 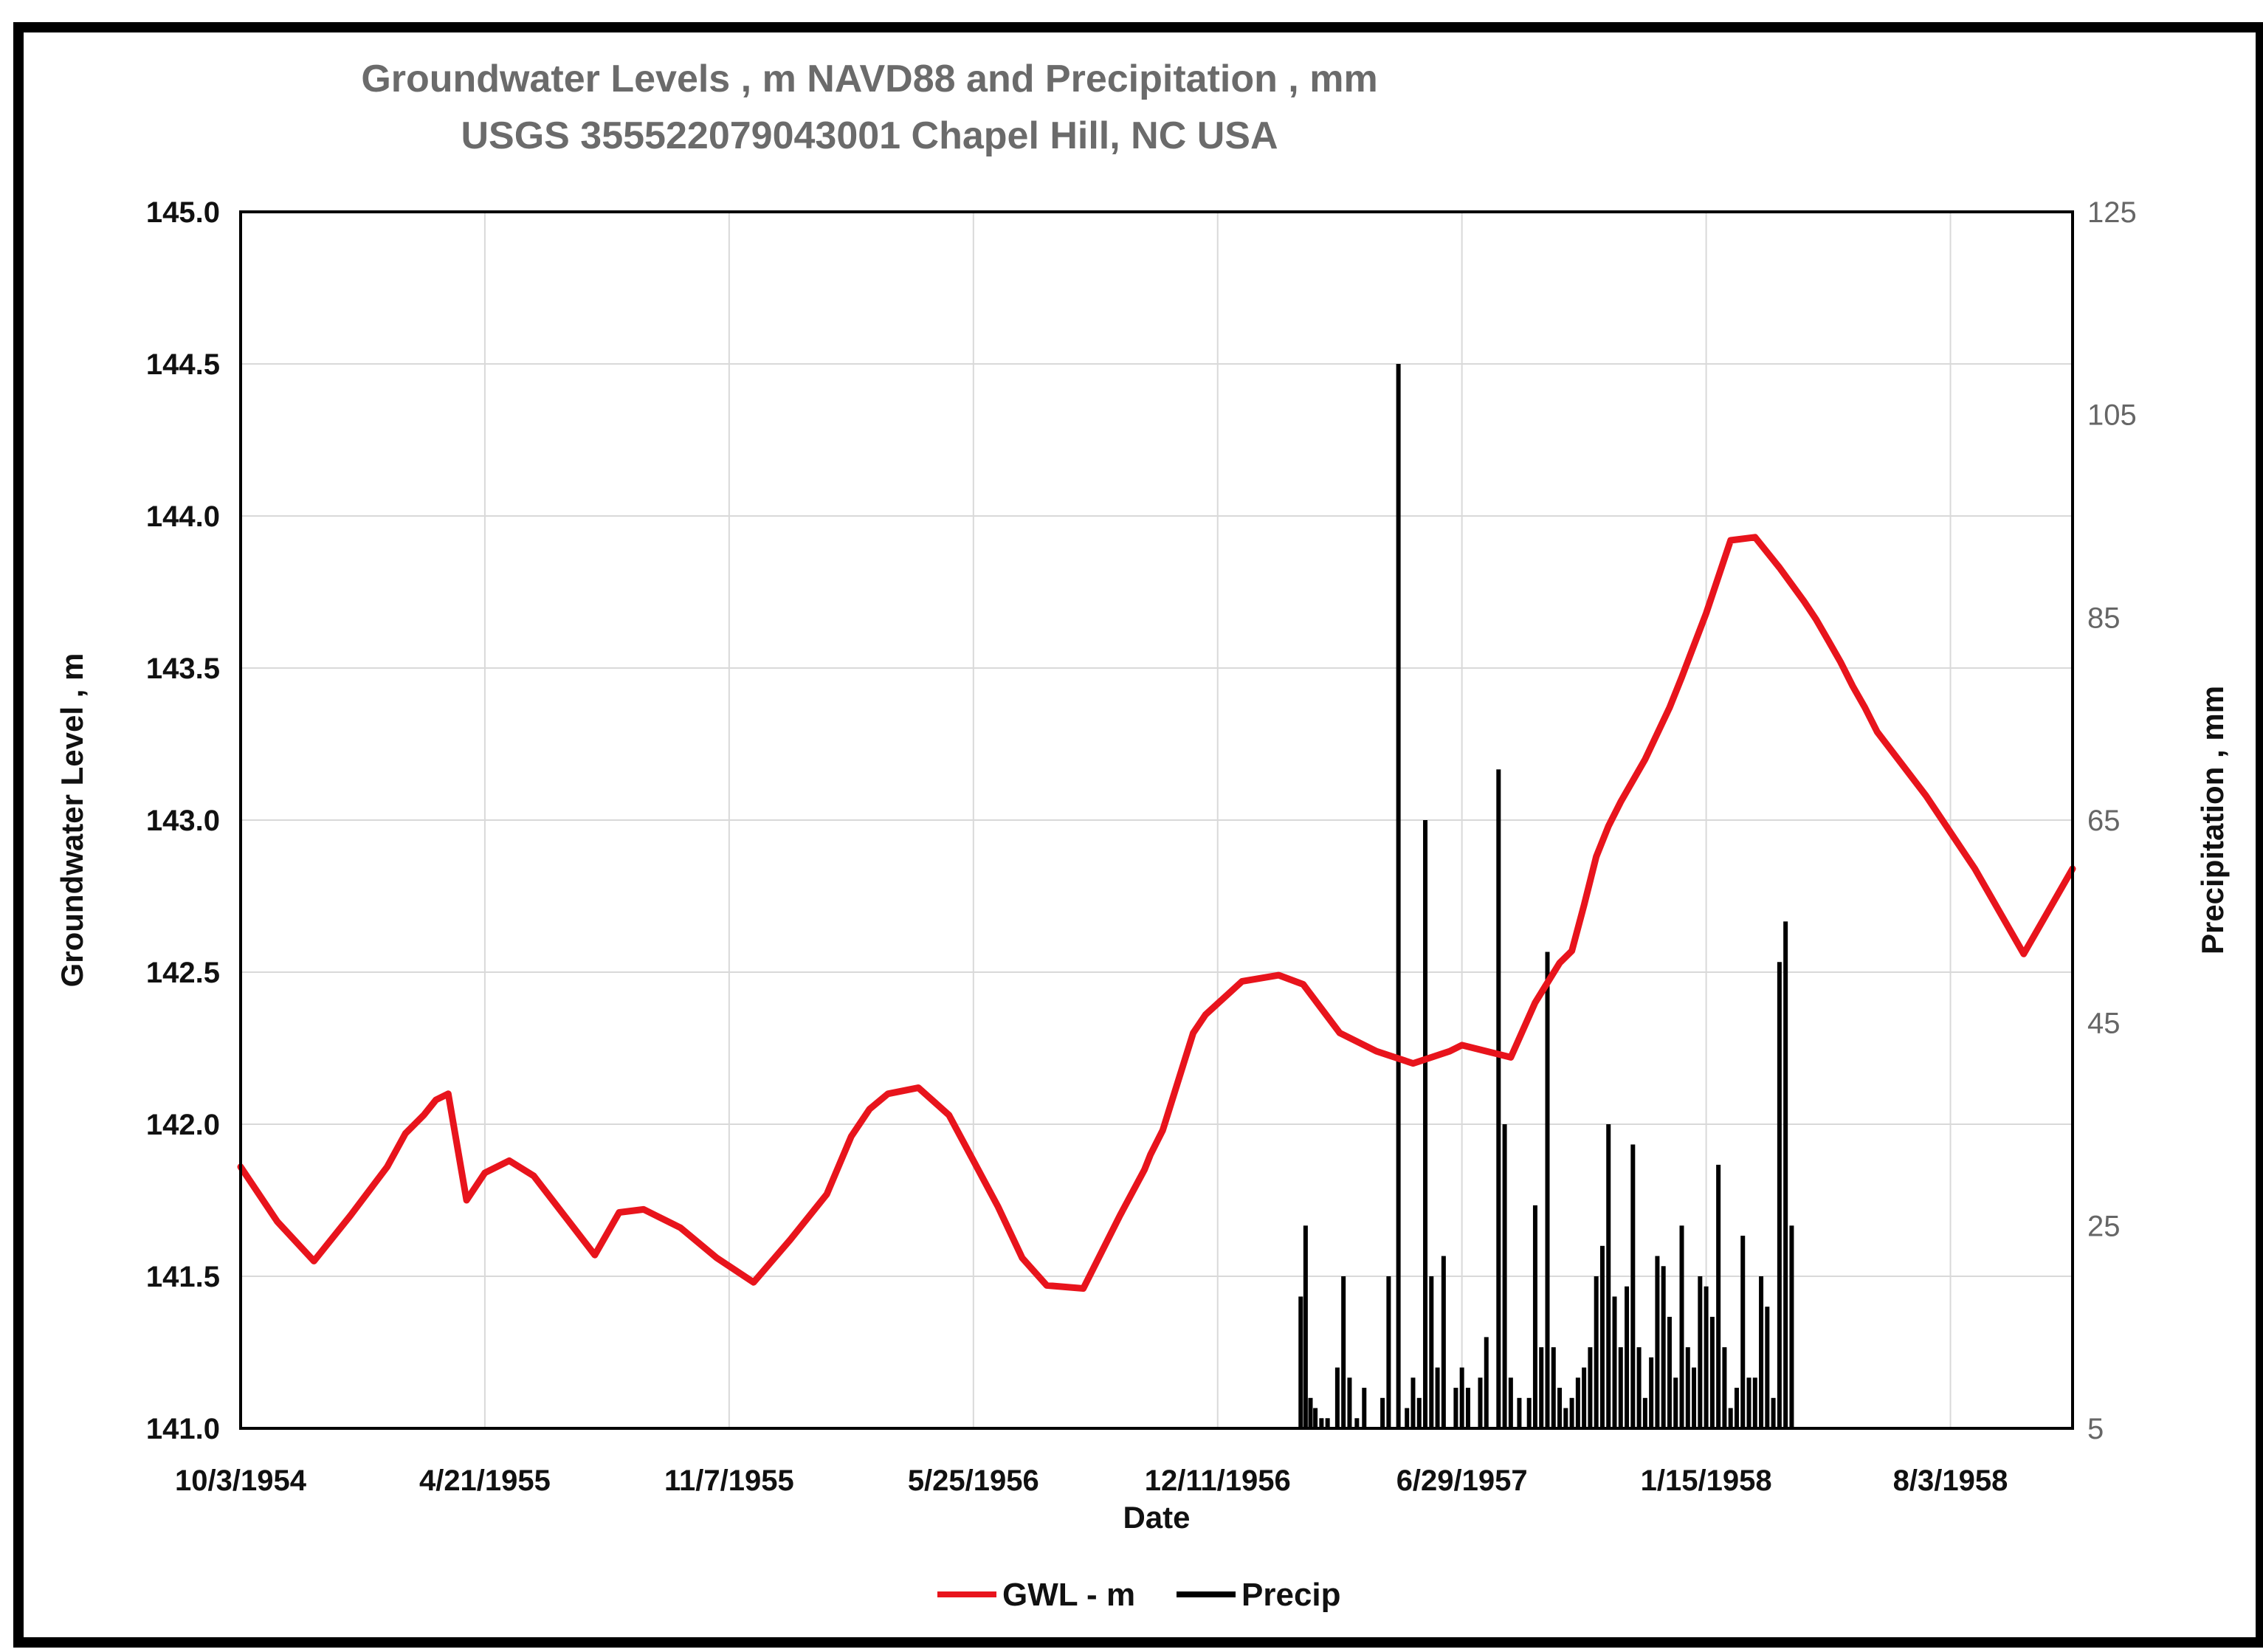 What do you see at coordinates (1950, 1481) in the screenshot?
I see `x-tick-label: 8/3/1958` at bounding box center [1950, 1481].